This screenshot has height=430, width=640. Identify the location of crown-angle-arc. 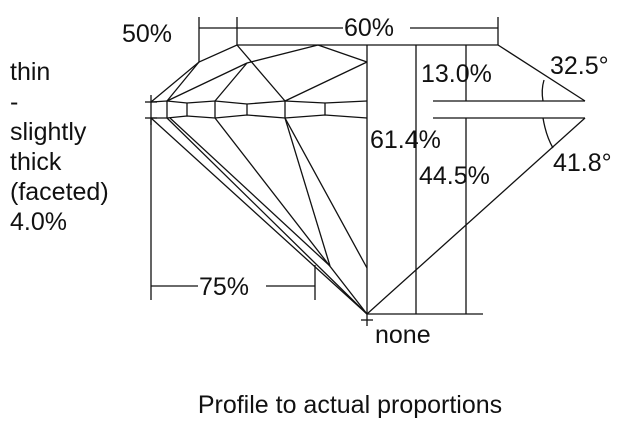
(543, 90).